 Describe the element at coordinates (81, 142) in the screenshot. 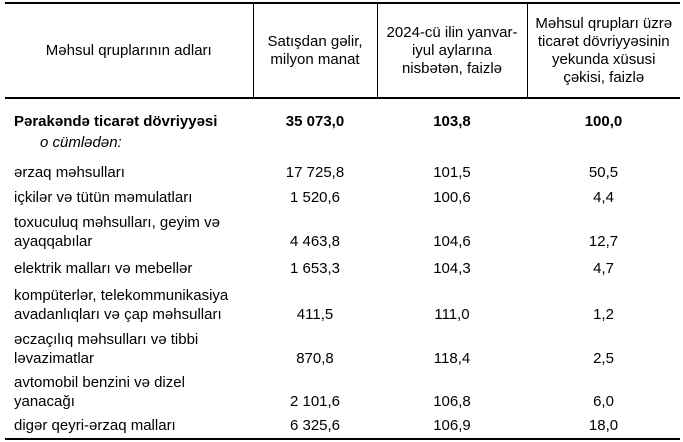

I see `row-label: o cümlədən:` at that location.